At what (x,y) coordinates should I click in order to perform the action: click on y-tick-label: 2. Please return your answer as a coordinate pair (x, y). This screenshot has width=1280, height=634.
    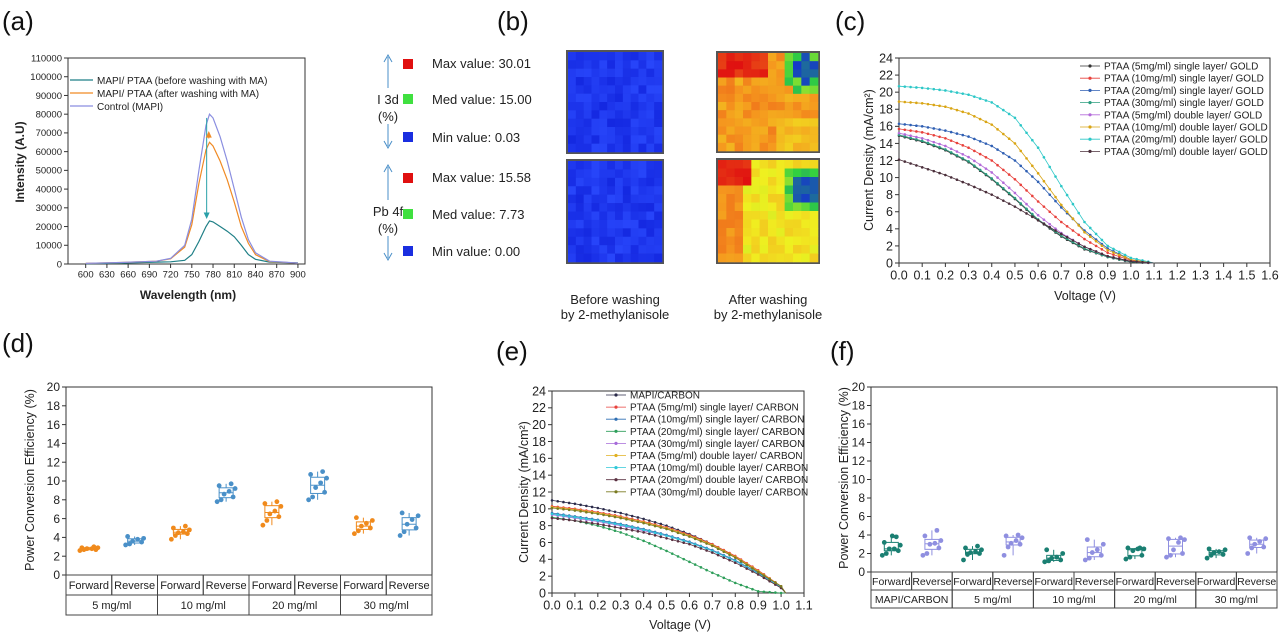
    Looking at the image, I should click on (542, 577).